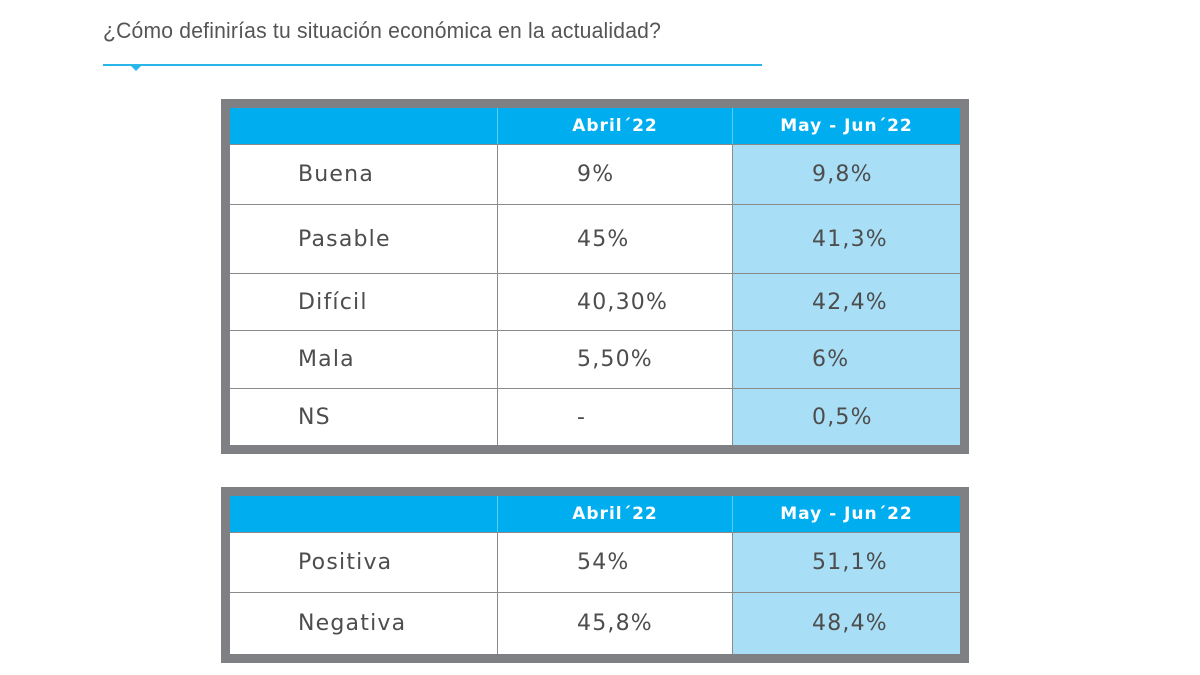 The image size is (1200, 675). I want to click on cell-mayjun: 51,1%, so click(846, 562).